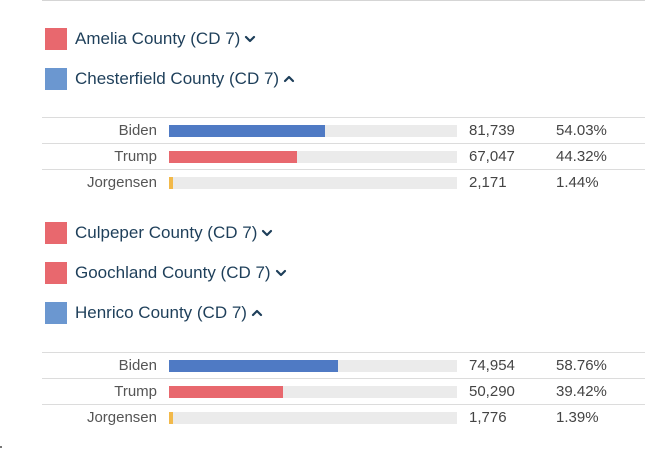 Image resolution: width=645 pixels, height=449 pixels. What do you see at coordinates (343, 0) in the screenshot?
I see `divider` at bounding box center [343, 0].